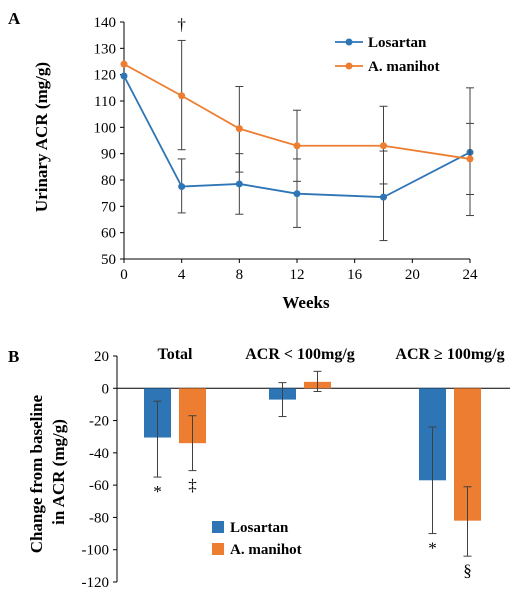 This screenshot has height=599, width=525. I want to click on panel-b-annotation: ‡, so click(192, 485).